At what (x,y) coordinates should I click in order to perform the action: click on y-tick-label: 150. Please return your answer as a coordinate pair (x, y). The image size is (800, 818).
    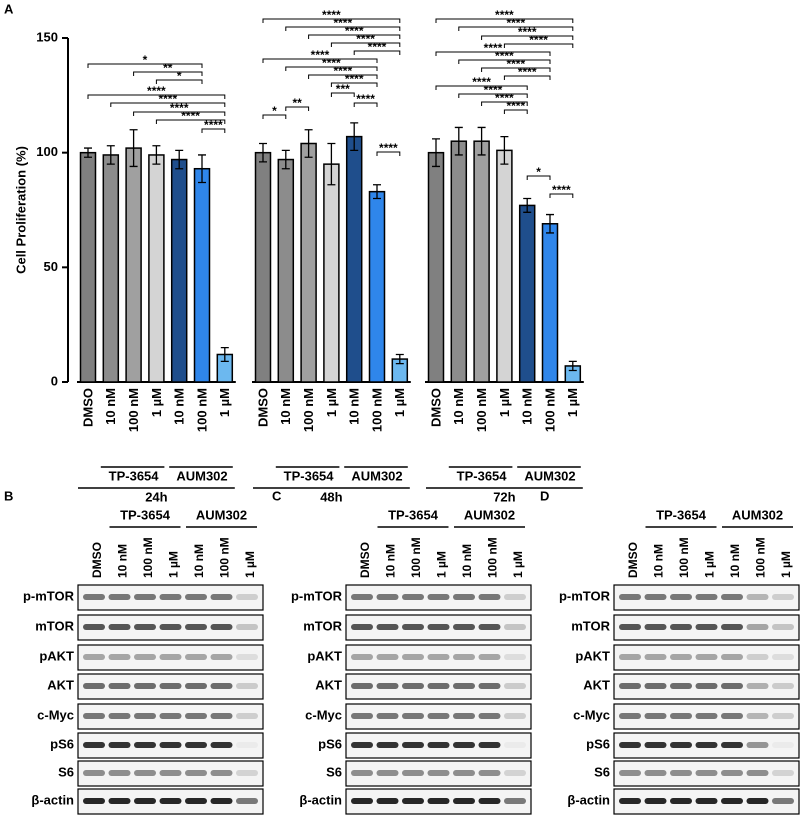
    Looking at the image, I should click on (47, 36).